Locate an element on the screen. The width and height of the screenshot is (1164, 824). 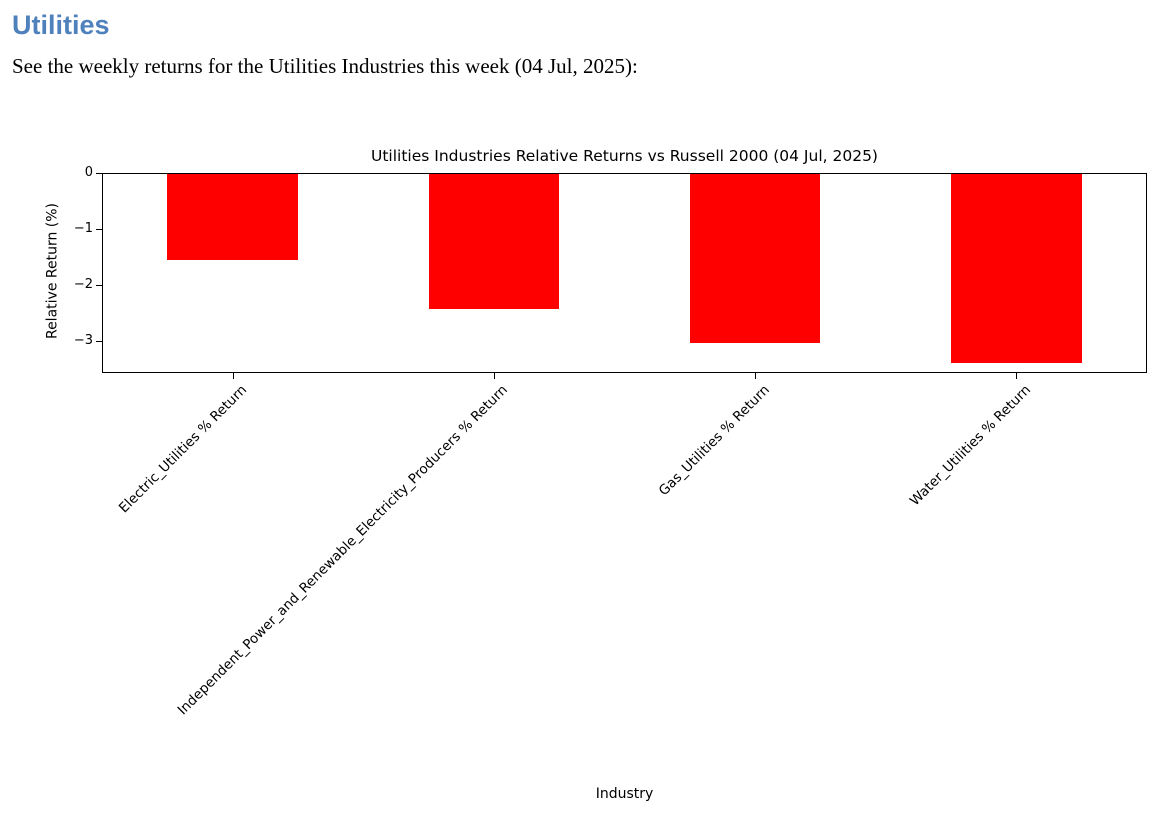
x-tick-label: Gas_Utilities % Return is located at coordinates (714, 441).